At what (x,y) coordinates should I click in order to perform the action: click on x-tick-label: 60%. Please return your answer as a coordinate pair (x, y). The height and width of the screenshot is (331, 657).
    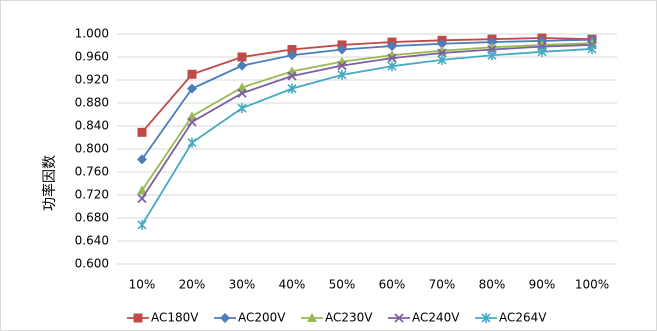
    Looking at the image, I should click on (392, 285).